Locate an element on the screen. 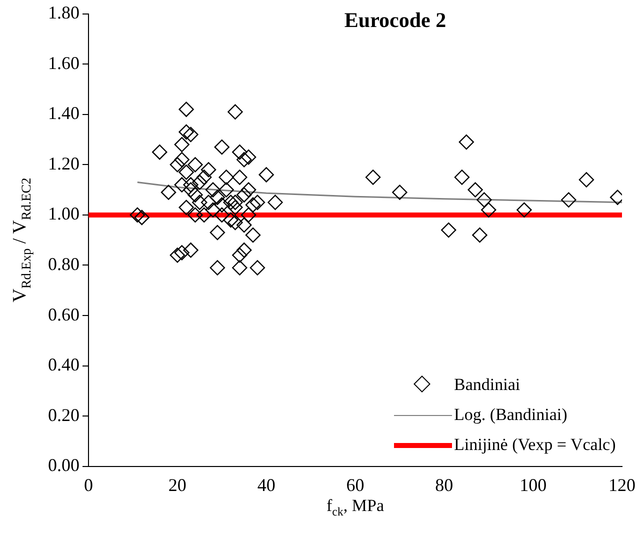 The width and height of the screenshot is (640, 540). chart-title: Eurocode 2 is located at coordinates (395, 20).